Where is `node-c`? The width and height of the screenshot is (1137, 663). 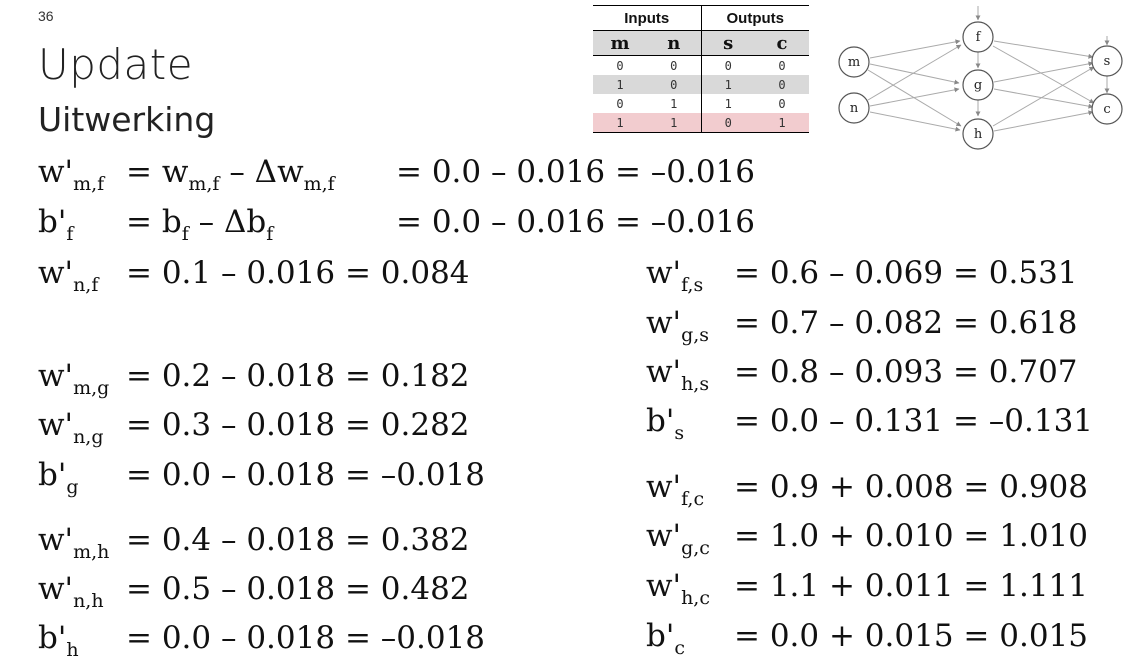 node-c is located at coordinates (1107, 109).